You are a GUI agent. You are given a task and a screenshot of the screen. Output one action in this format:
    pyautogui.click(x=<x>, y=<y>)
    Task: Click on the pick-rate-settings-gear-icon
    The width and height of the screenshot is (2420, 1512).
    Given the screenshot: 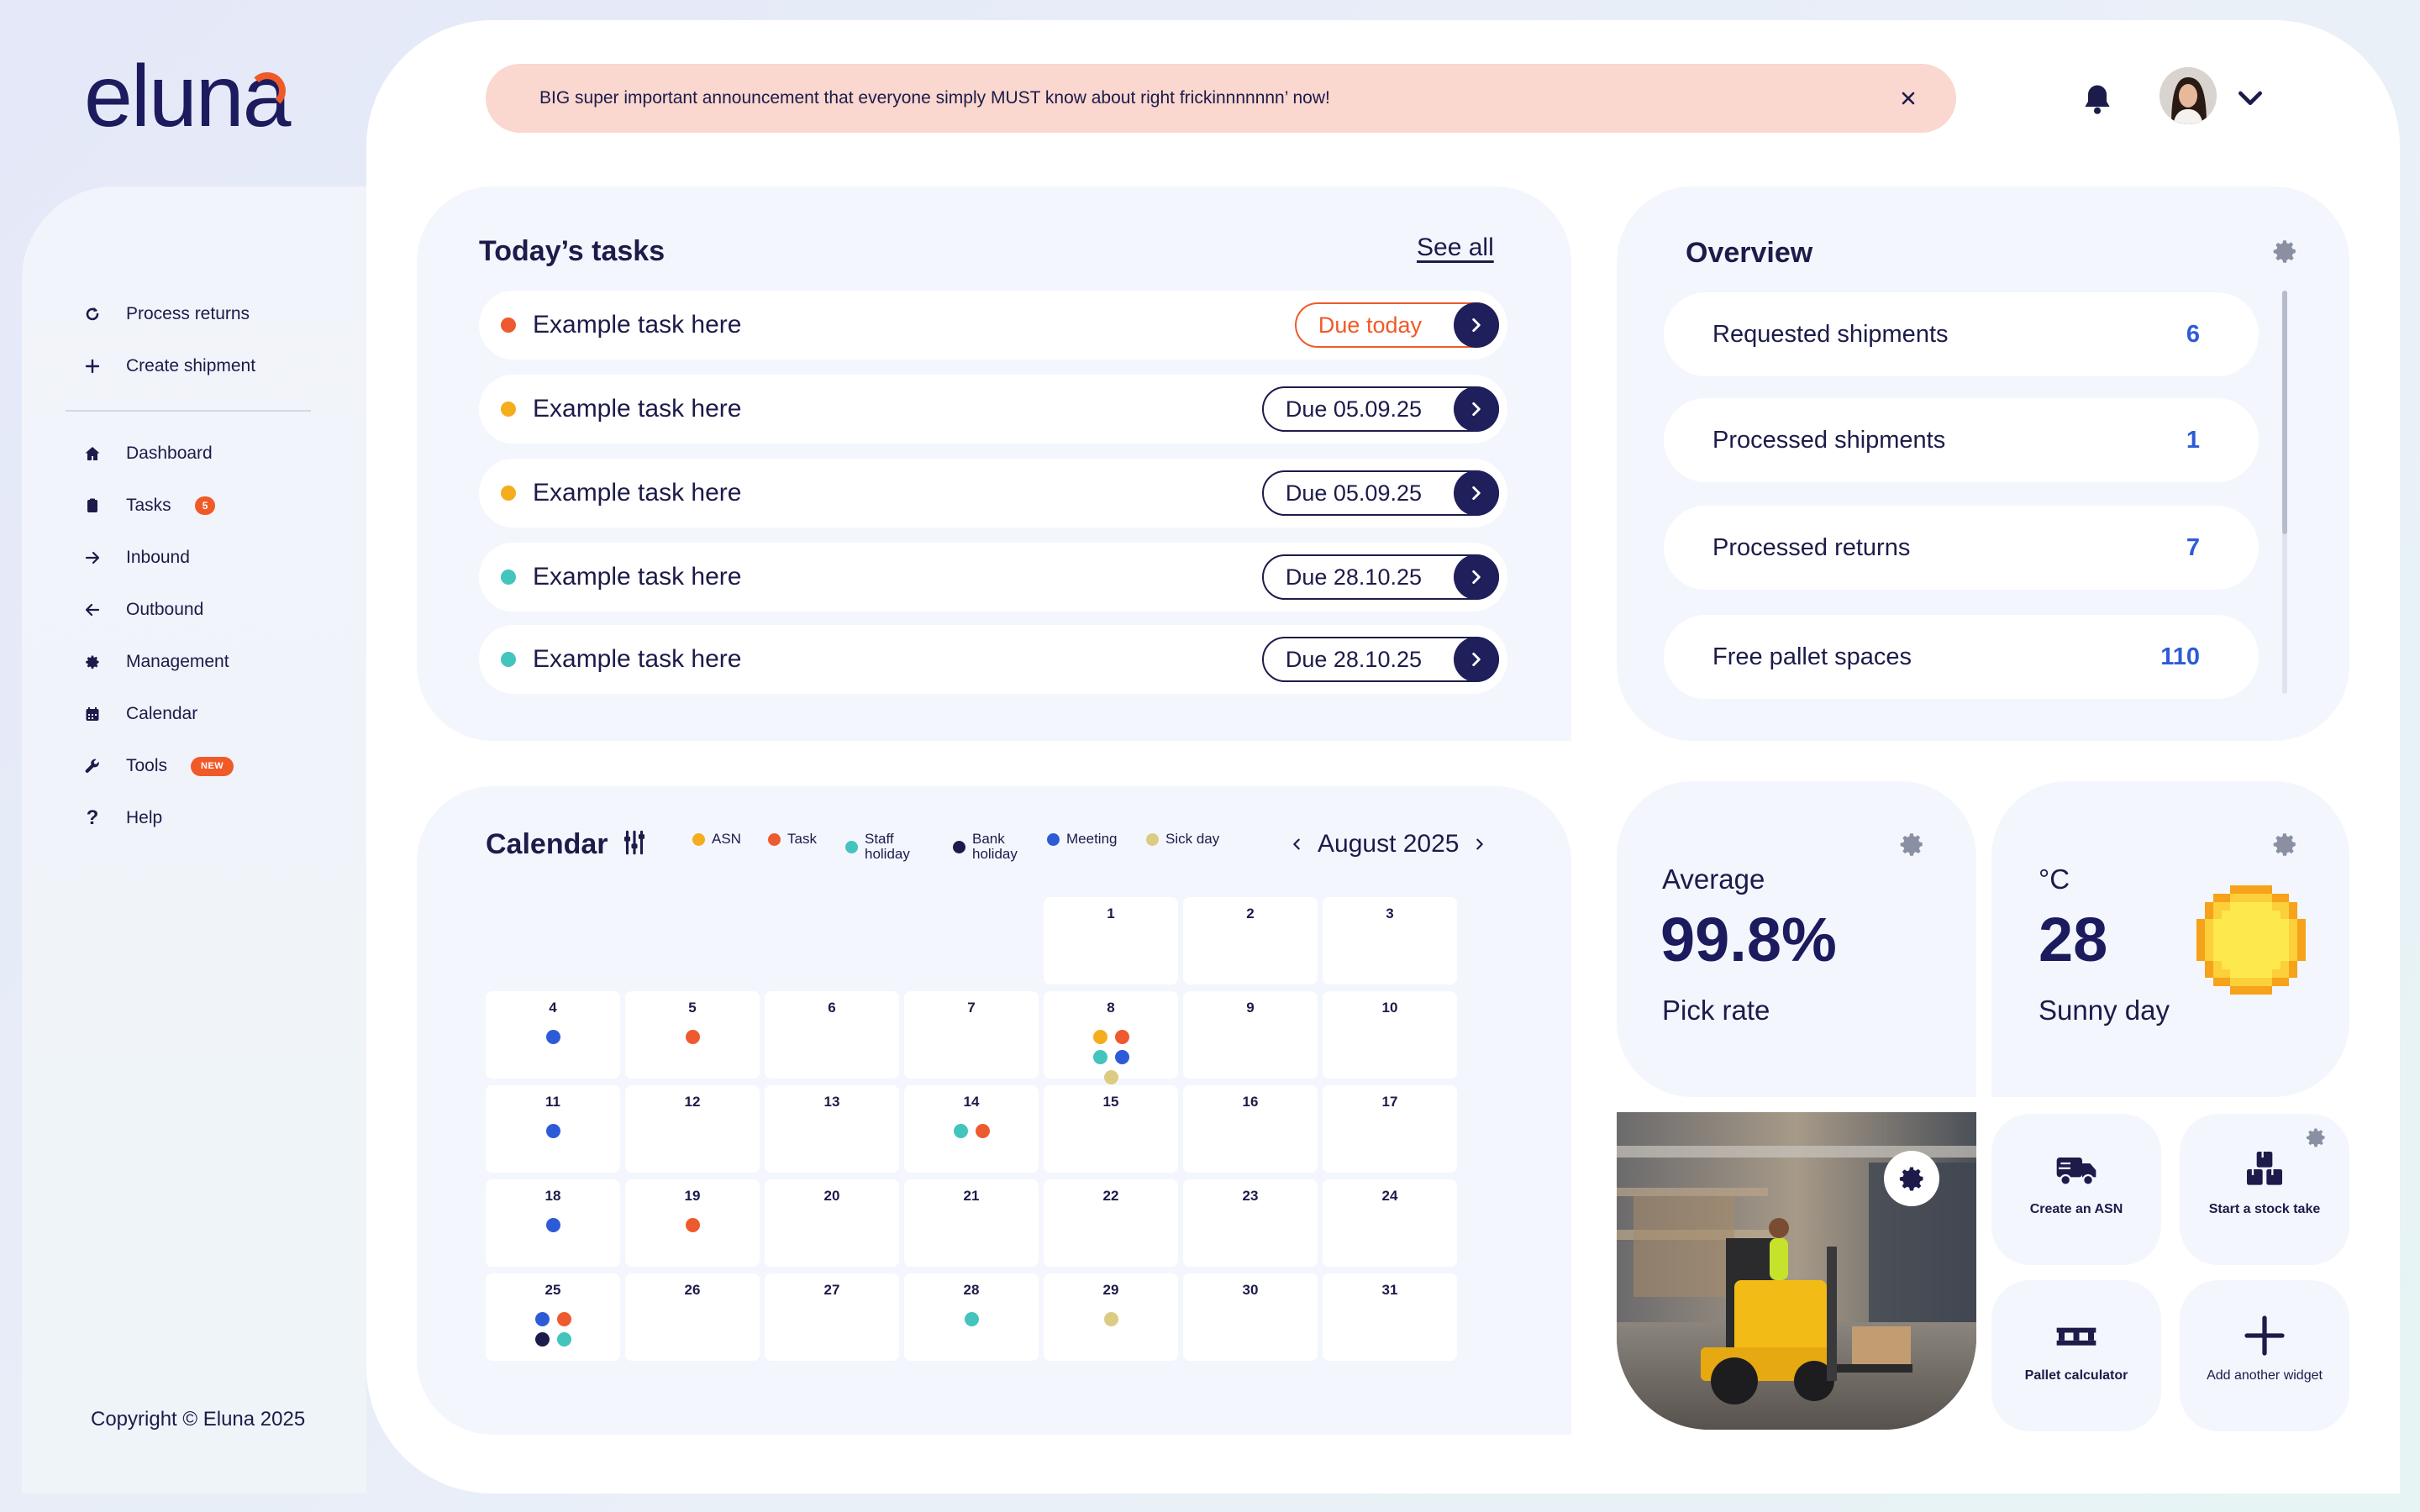 What is the action you would take?
    pyautogui.click(x=1912, y=844)
    